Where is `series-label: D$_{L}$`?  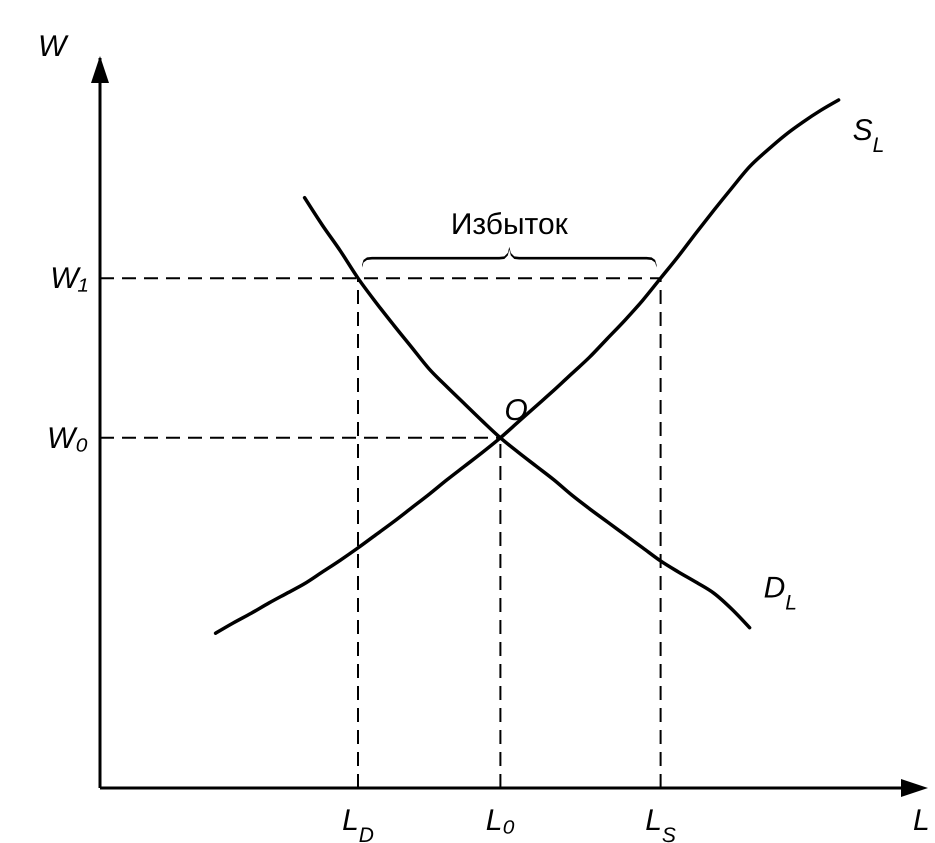 series-label: D$_{L}$ is located at coordinates (780, 593).